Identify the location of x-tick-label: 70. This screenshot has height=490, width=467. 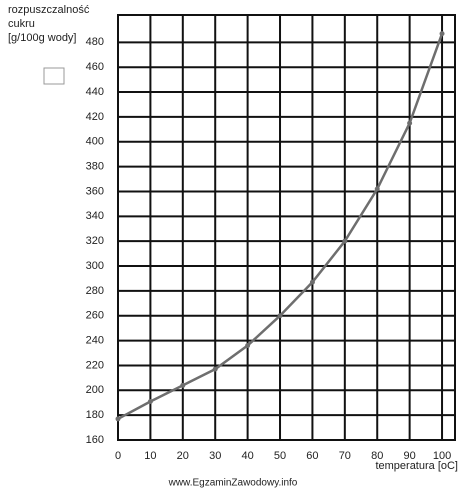
(345, 456).